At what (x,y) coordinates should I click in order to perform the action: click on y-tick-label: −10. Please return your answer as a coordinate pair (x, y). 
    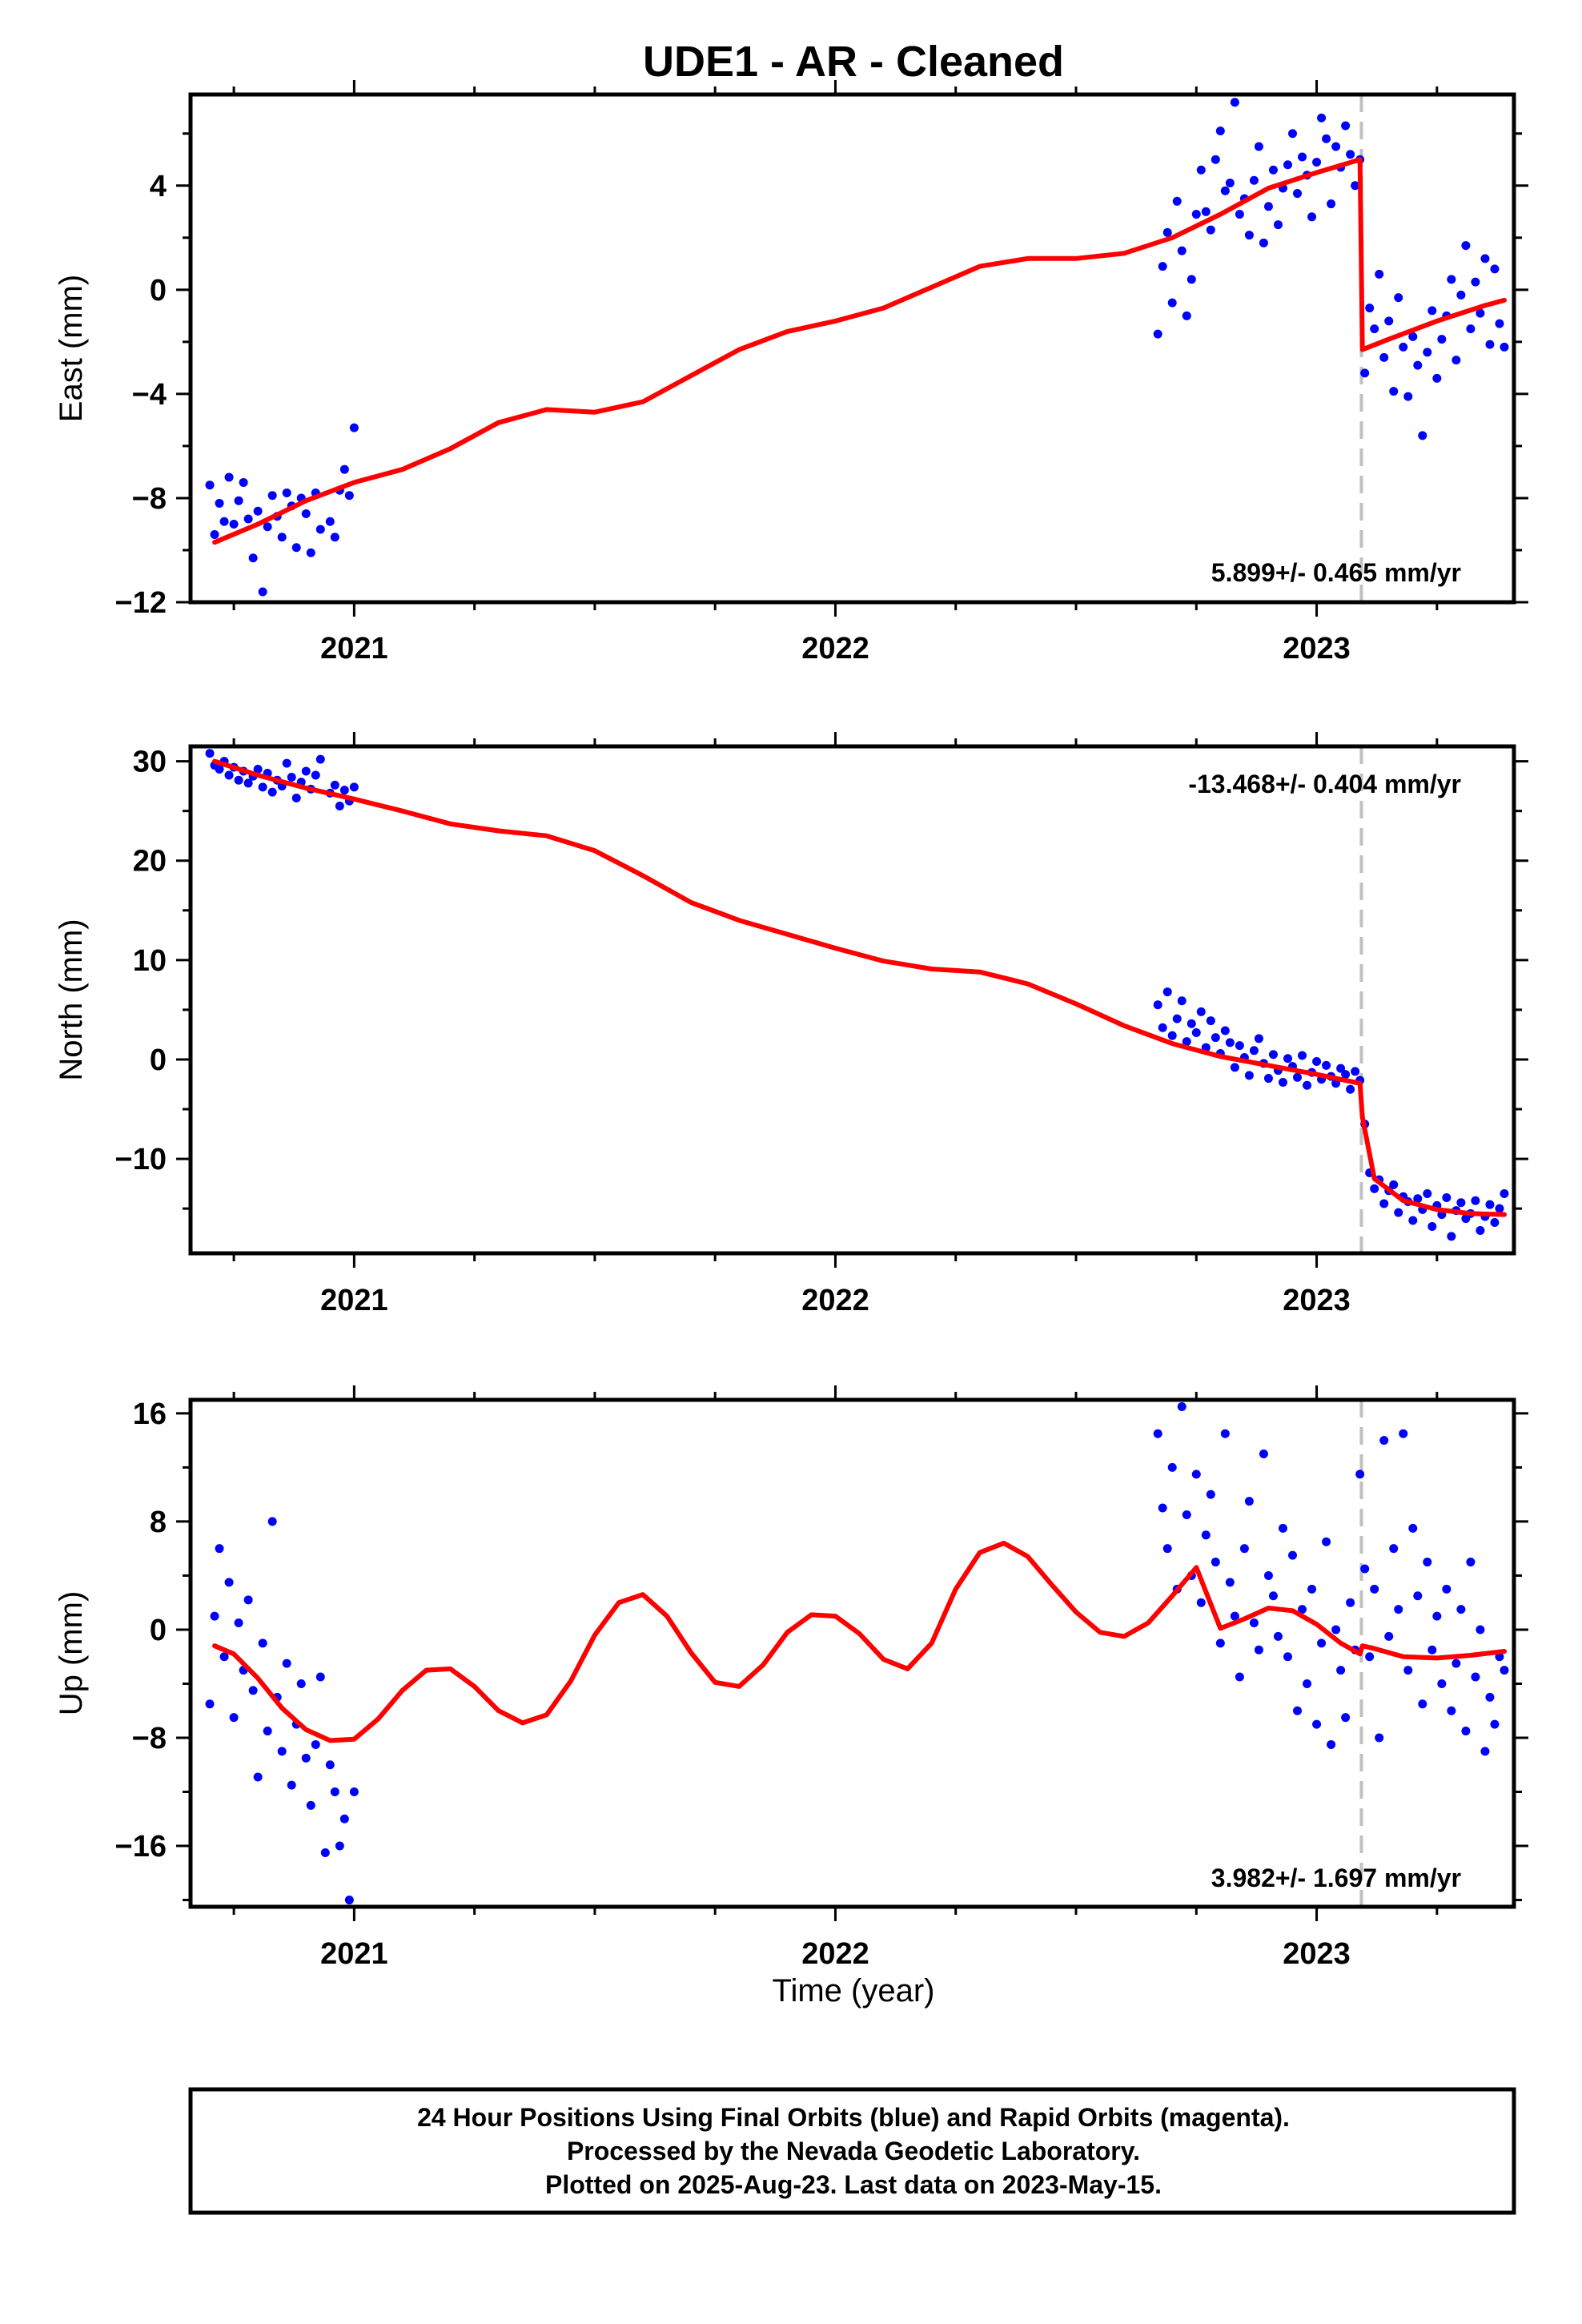
    Looking at the image, I should click on (141, 1159).